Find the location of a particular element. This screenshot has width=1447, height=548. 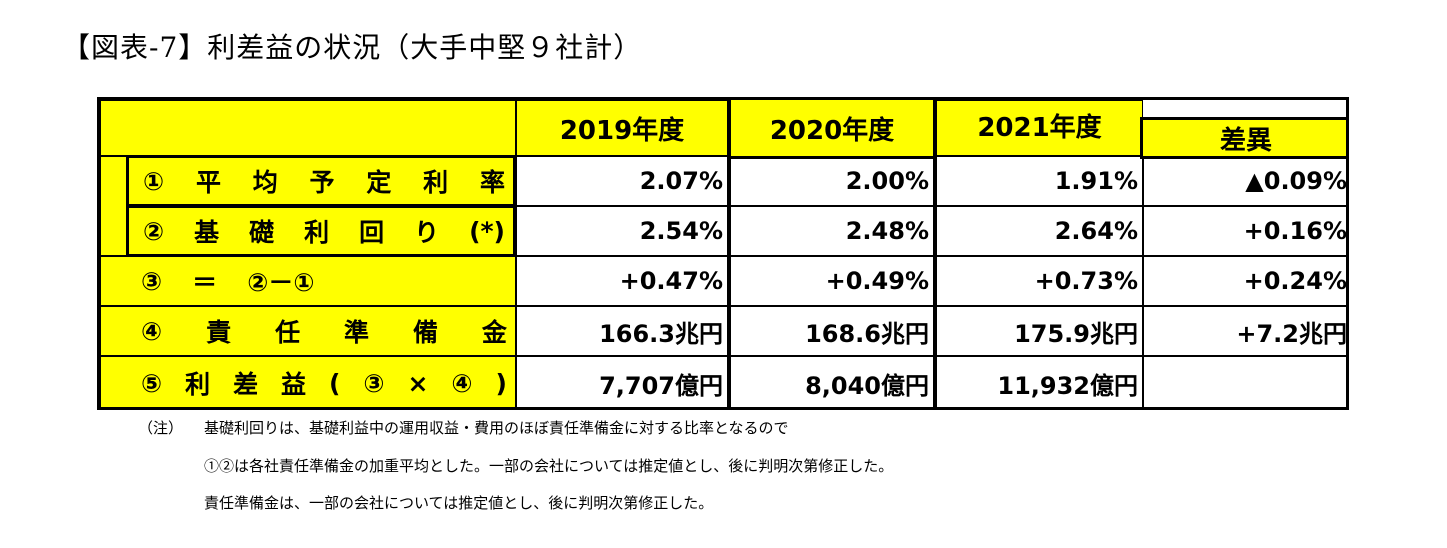

row-2-2020: 2.48% is located at coordinates (832, 231).